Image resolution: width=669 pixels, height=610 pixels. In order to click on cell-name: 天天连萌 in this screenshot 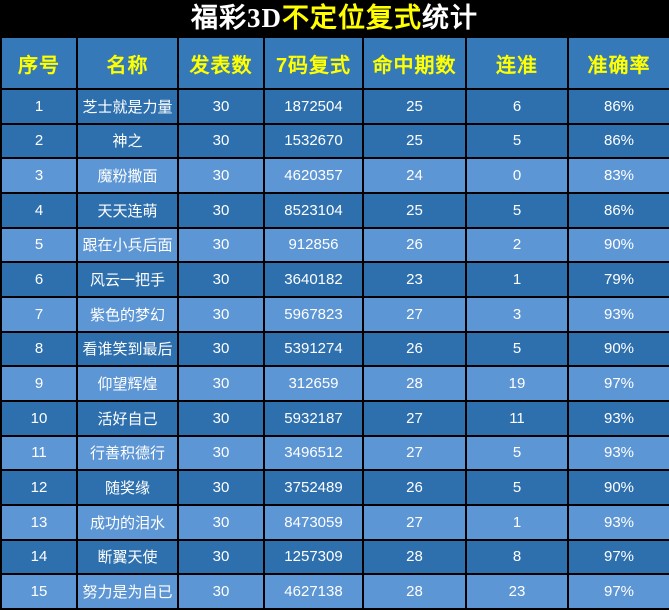, I will do `click(127, 210)`.